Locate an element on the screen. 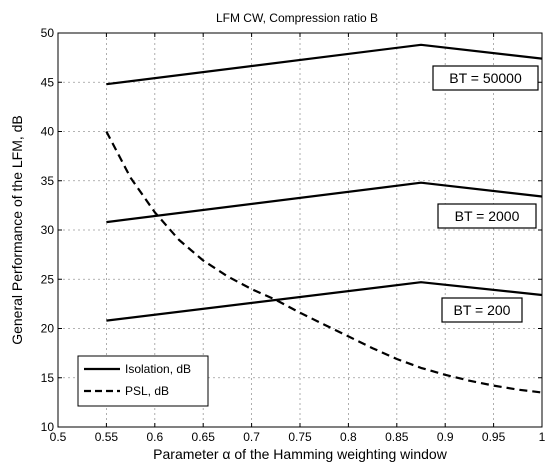 Image resolution: width=545 pixels, height=463 pixels. legend: Isolation, dB PSL, dB is located at coordinates (143, 381).